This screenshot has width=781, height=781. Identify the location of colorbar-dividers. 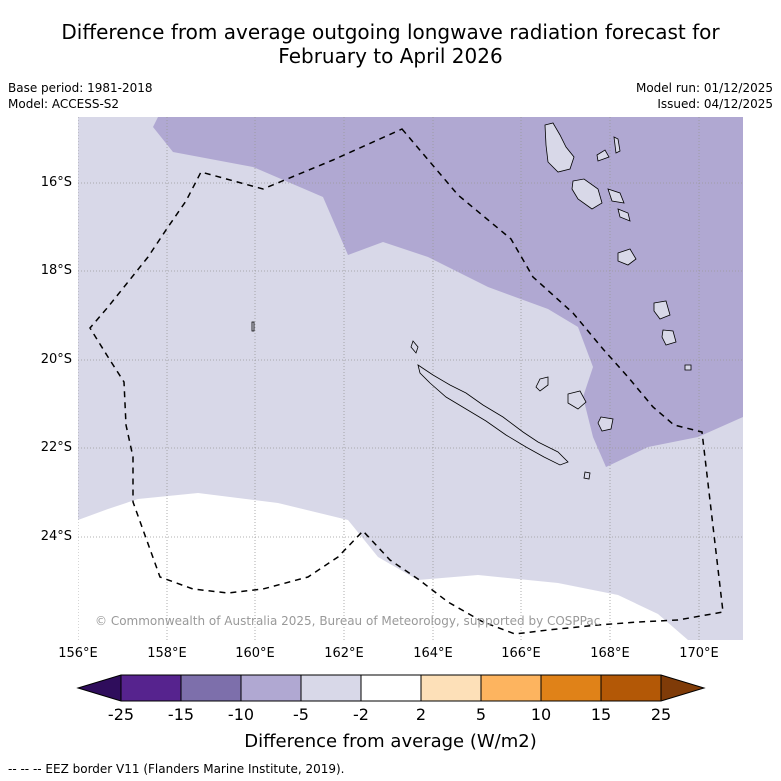
(391, 688).